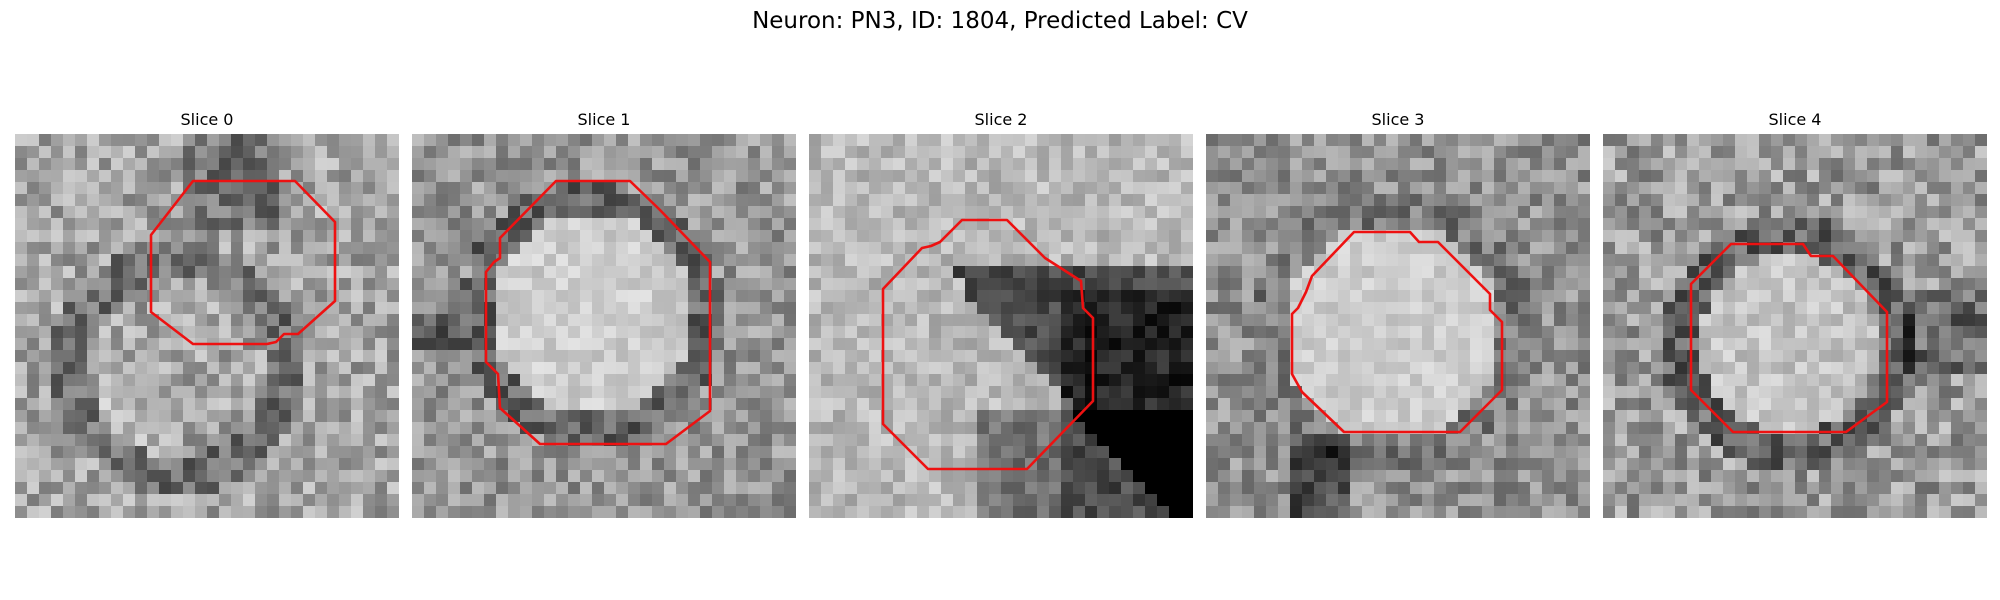 The width and height of the screenshot is (2000, 600). What do you see at coordinates (604, 119) in the screenshot?
I see `slice-title-1: Slice 1` at bounding box center [604, 119].